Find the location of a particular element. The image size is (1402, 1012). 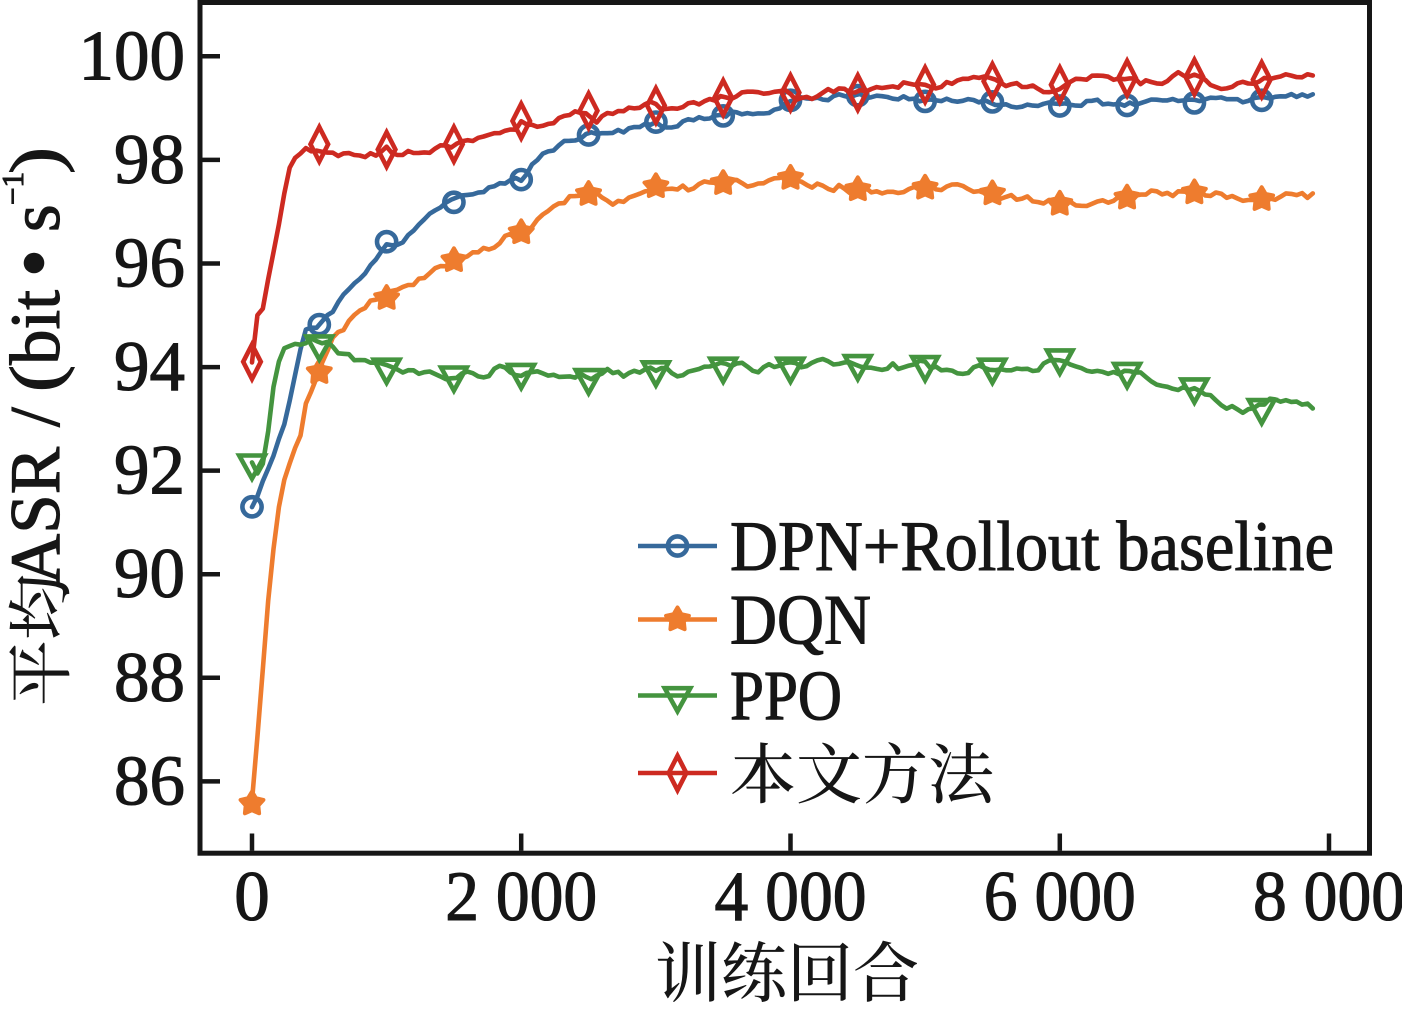

svg-text: s is located at coordinates (37, 218).